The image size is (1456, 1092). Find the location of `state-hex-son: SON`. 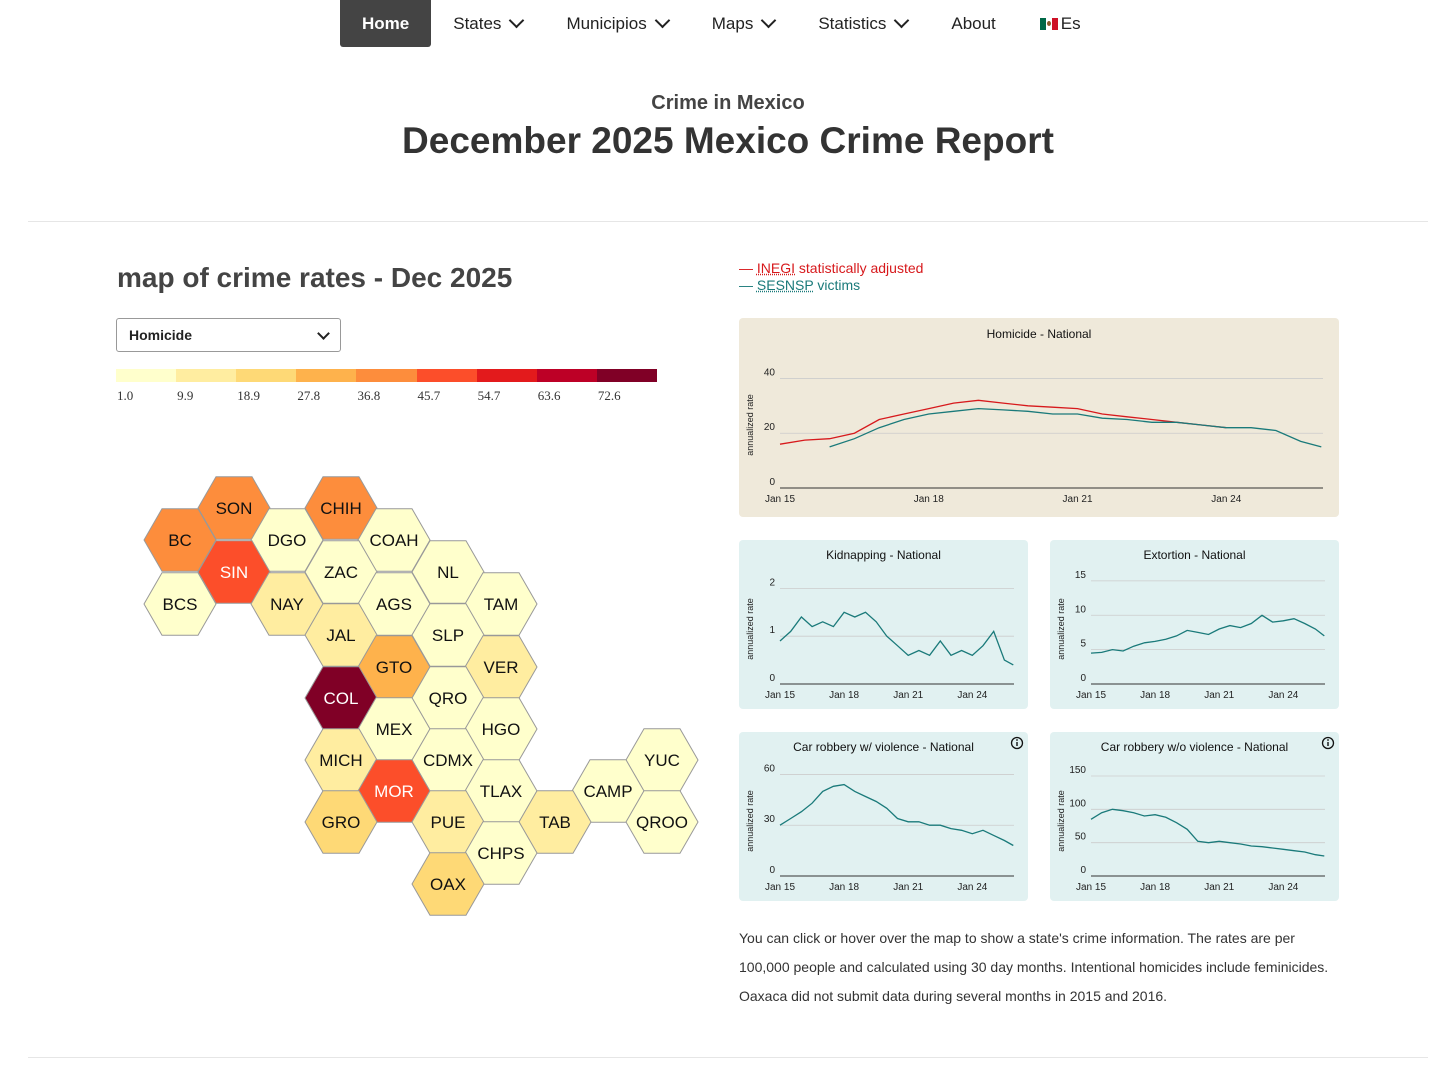

state-hex-son: SON is located at coordinates (234, 508).